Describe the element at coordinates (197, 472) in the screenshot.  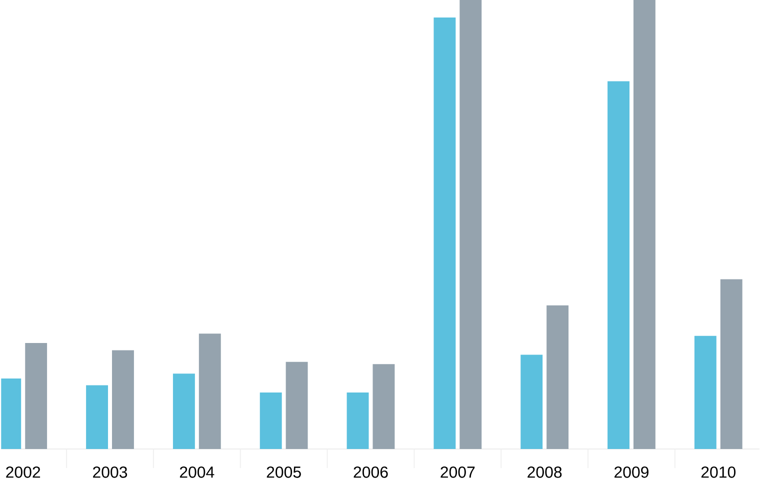
I see `x-tick-label: 2004` at that location.